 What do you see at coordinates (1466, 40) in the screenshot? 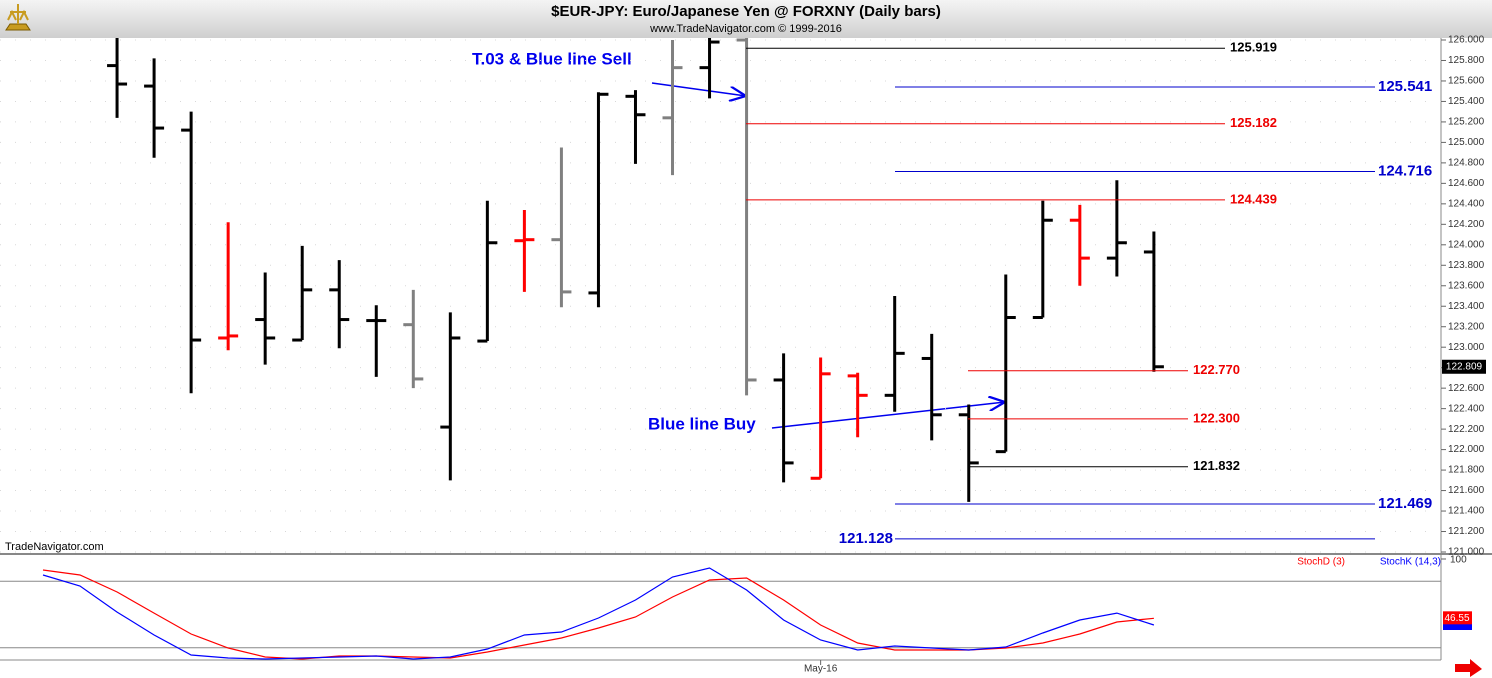
I see `y-tick-label: 126.000` at bounding box center [1466, 40].